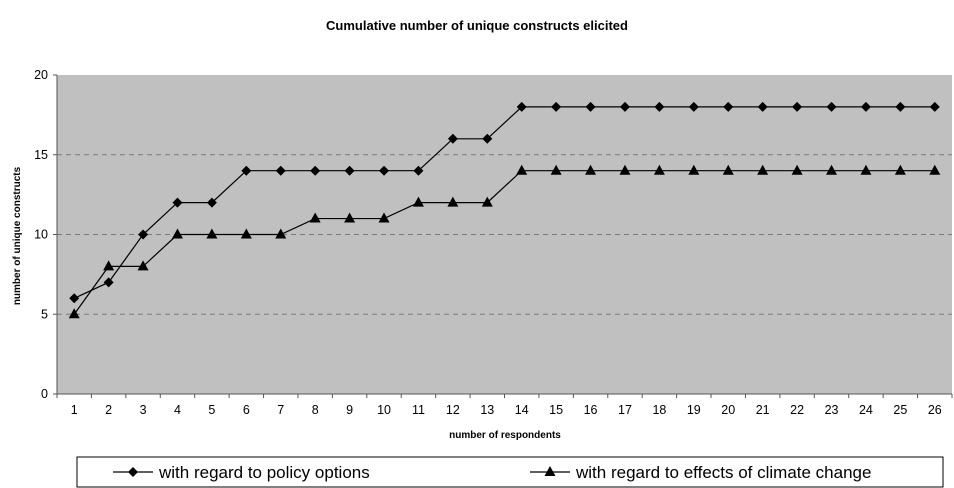 This screenshot has width=954, height=488. I want to click on legend-item-2: with regard to effects of climate change, so click(700, 472).